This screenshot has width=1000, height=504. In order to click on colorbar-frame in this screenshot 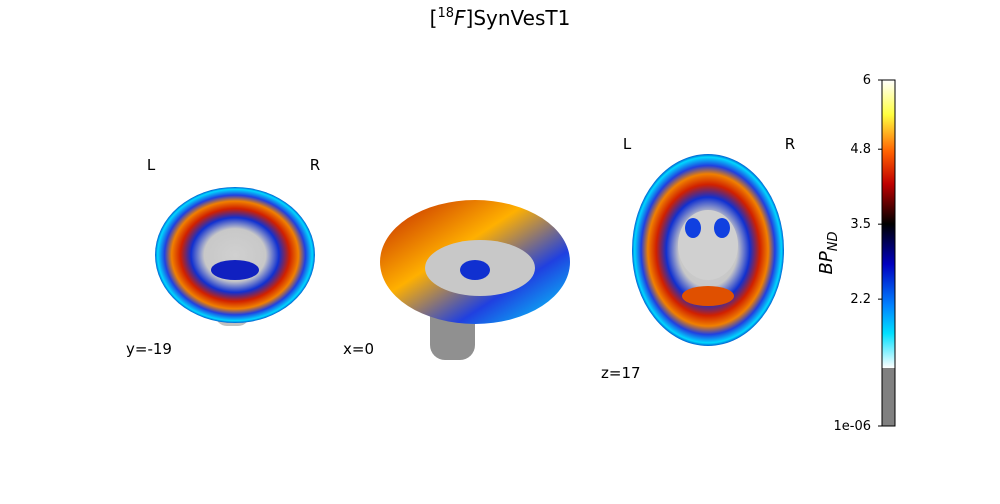, I will do `click(888, 253)`.